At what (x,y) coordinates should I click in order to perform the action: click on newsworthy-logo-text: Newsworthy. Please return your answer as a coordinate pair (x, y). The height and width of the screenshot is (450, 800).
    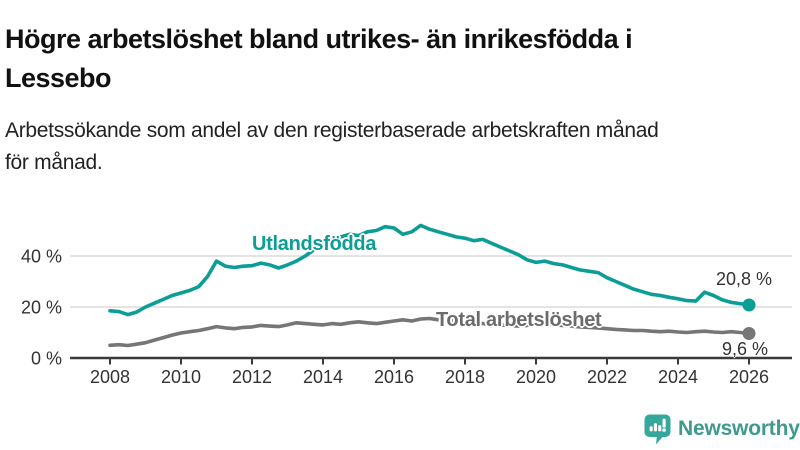
    Looking at the image, I should click on (739, 428).